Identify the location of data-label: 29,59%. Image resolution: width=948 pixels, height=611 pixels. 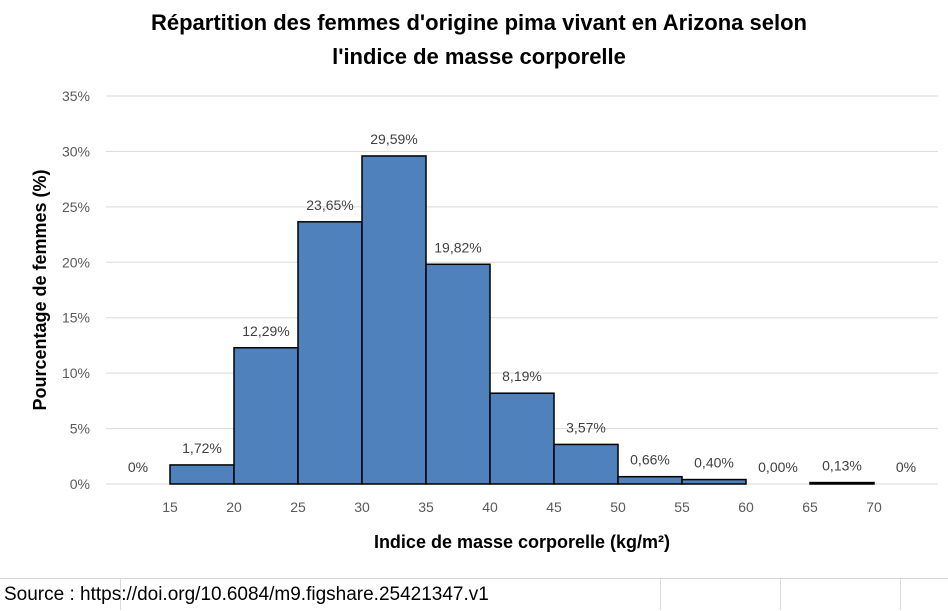
(393, 139).